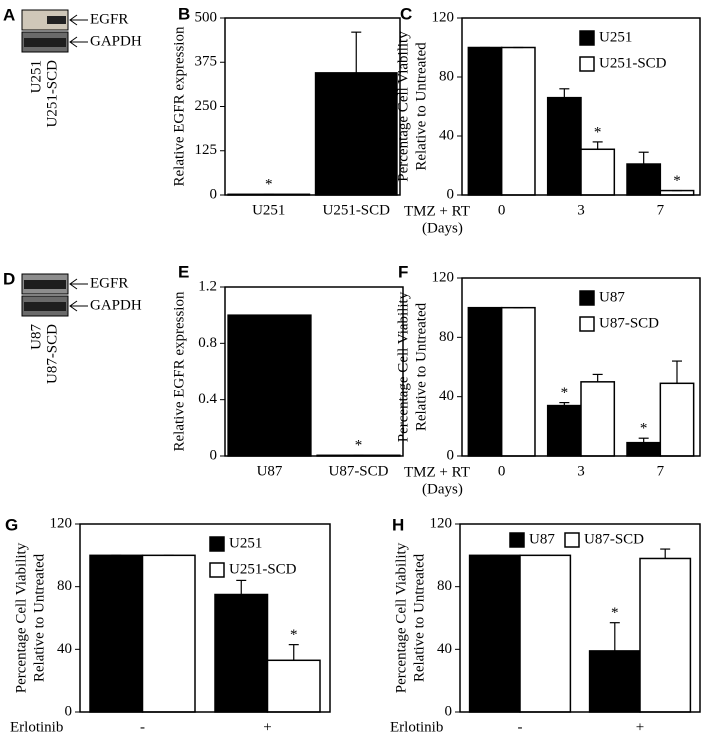 The image size is (709, 739). I want to click on legend-label: U251-SCD, so click(633, 63).